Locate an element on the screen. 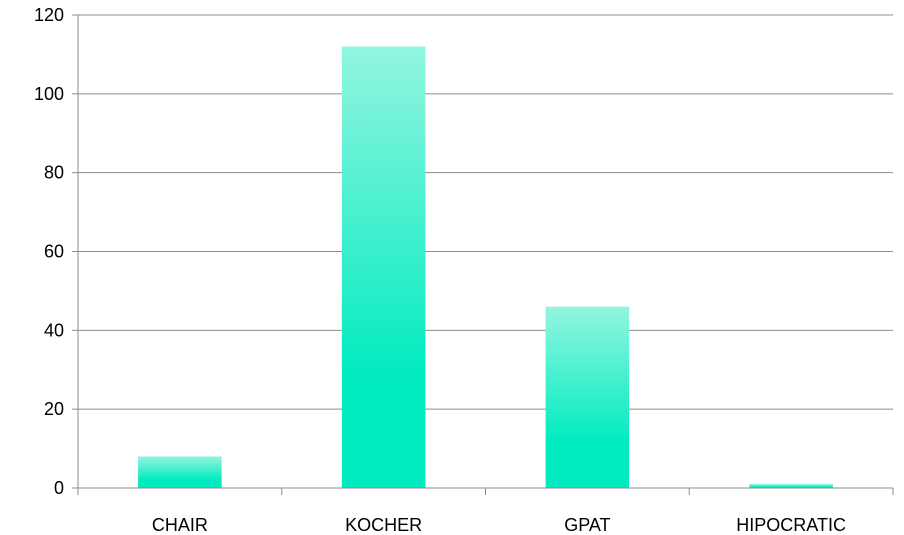  y-tick-label: 0 is located at coordinates (59, 488).